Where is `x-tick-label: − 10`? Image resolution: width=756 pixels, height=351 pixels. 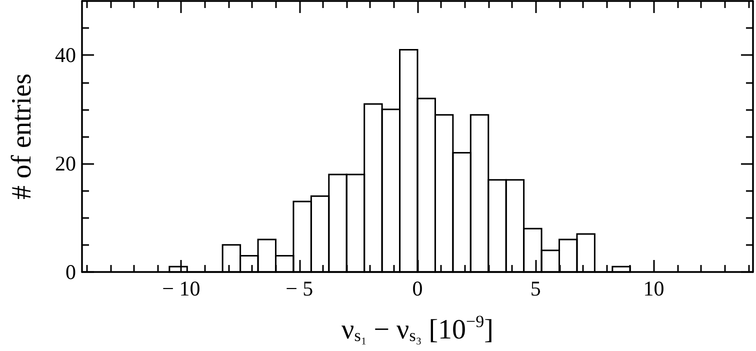
x-tick-label: − 10 is located at coordinates (181, 288).